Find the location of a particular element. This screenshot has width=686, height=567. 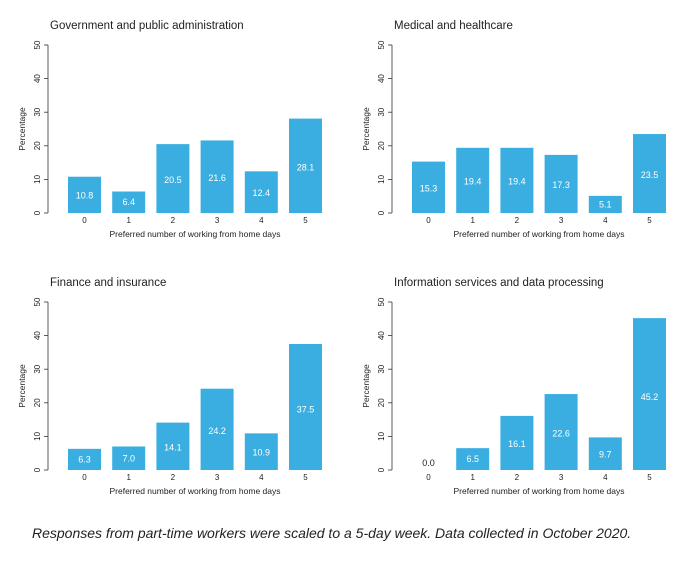

bar-value-label: 21.6 is located at coordinates (217, 178).